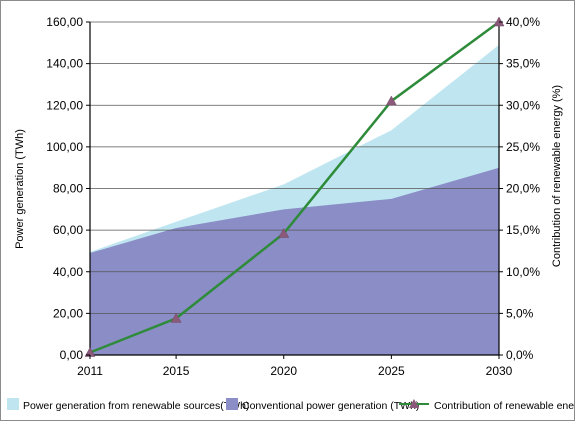 The width and height of the screenshot is (575, 425). Describe the element at coordinates (330, 406) in the screenshot. I see `legend-label-conventional: Conventional power generation (TWh)` at that location.